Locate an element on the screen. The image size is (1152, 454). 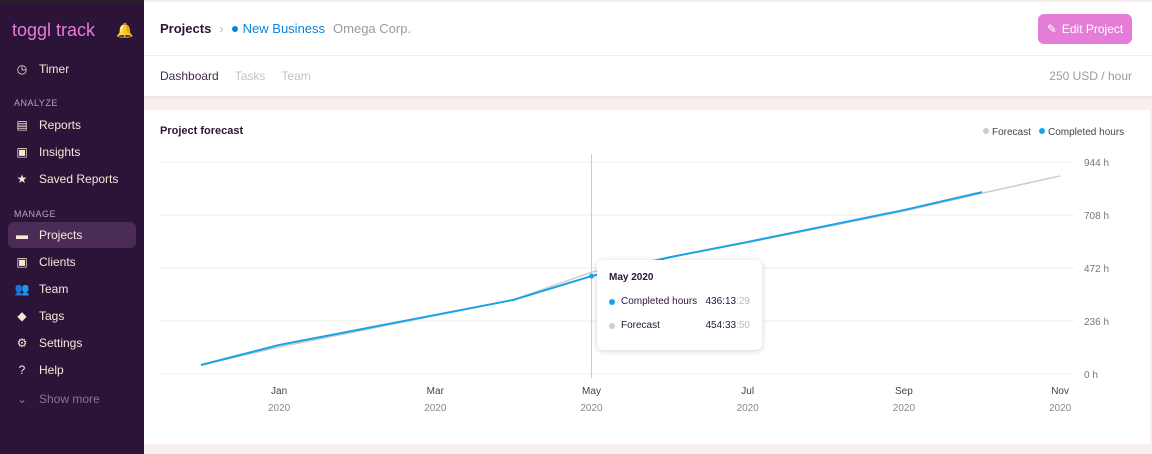
legend-label: Completed hours is located at coordinates (1086, 132).